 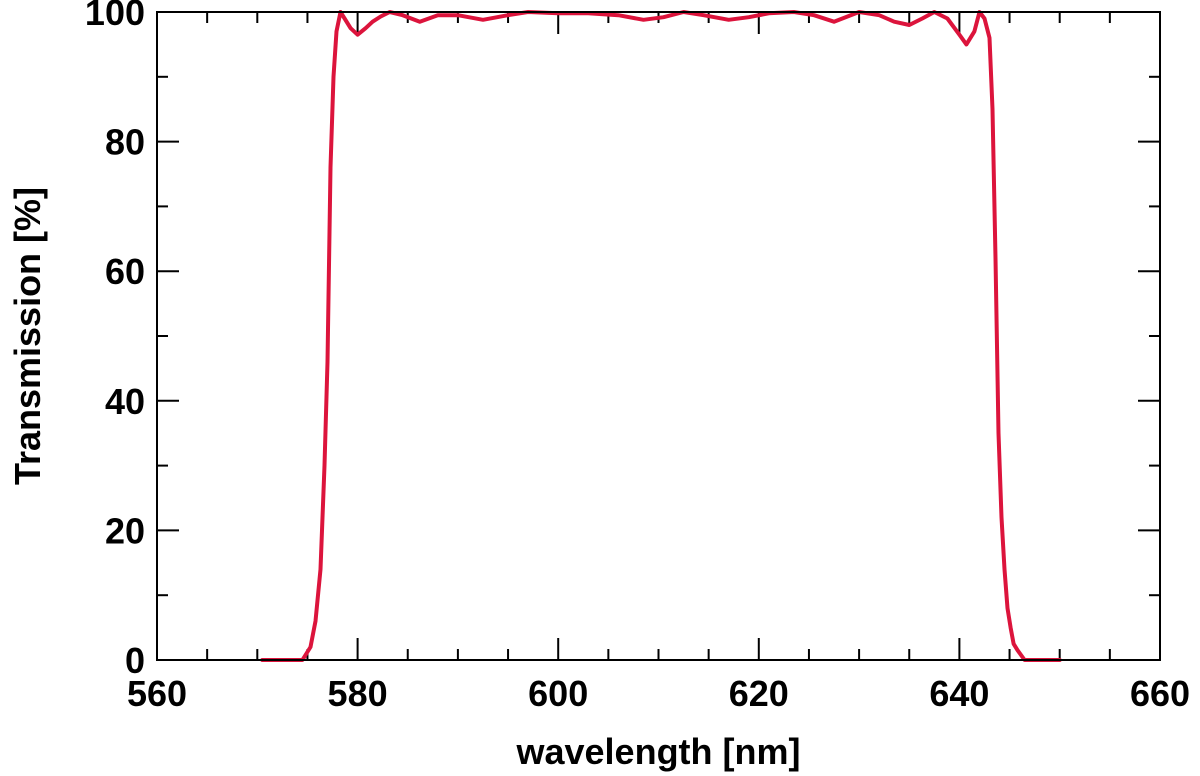 What do you see at coordinates (358, 693) in the screenshot?
I see `x-tick-label: 580` at bounding box center [358, 693].